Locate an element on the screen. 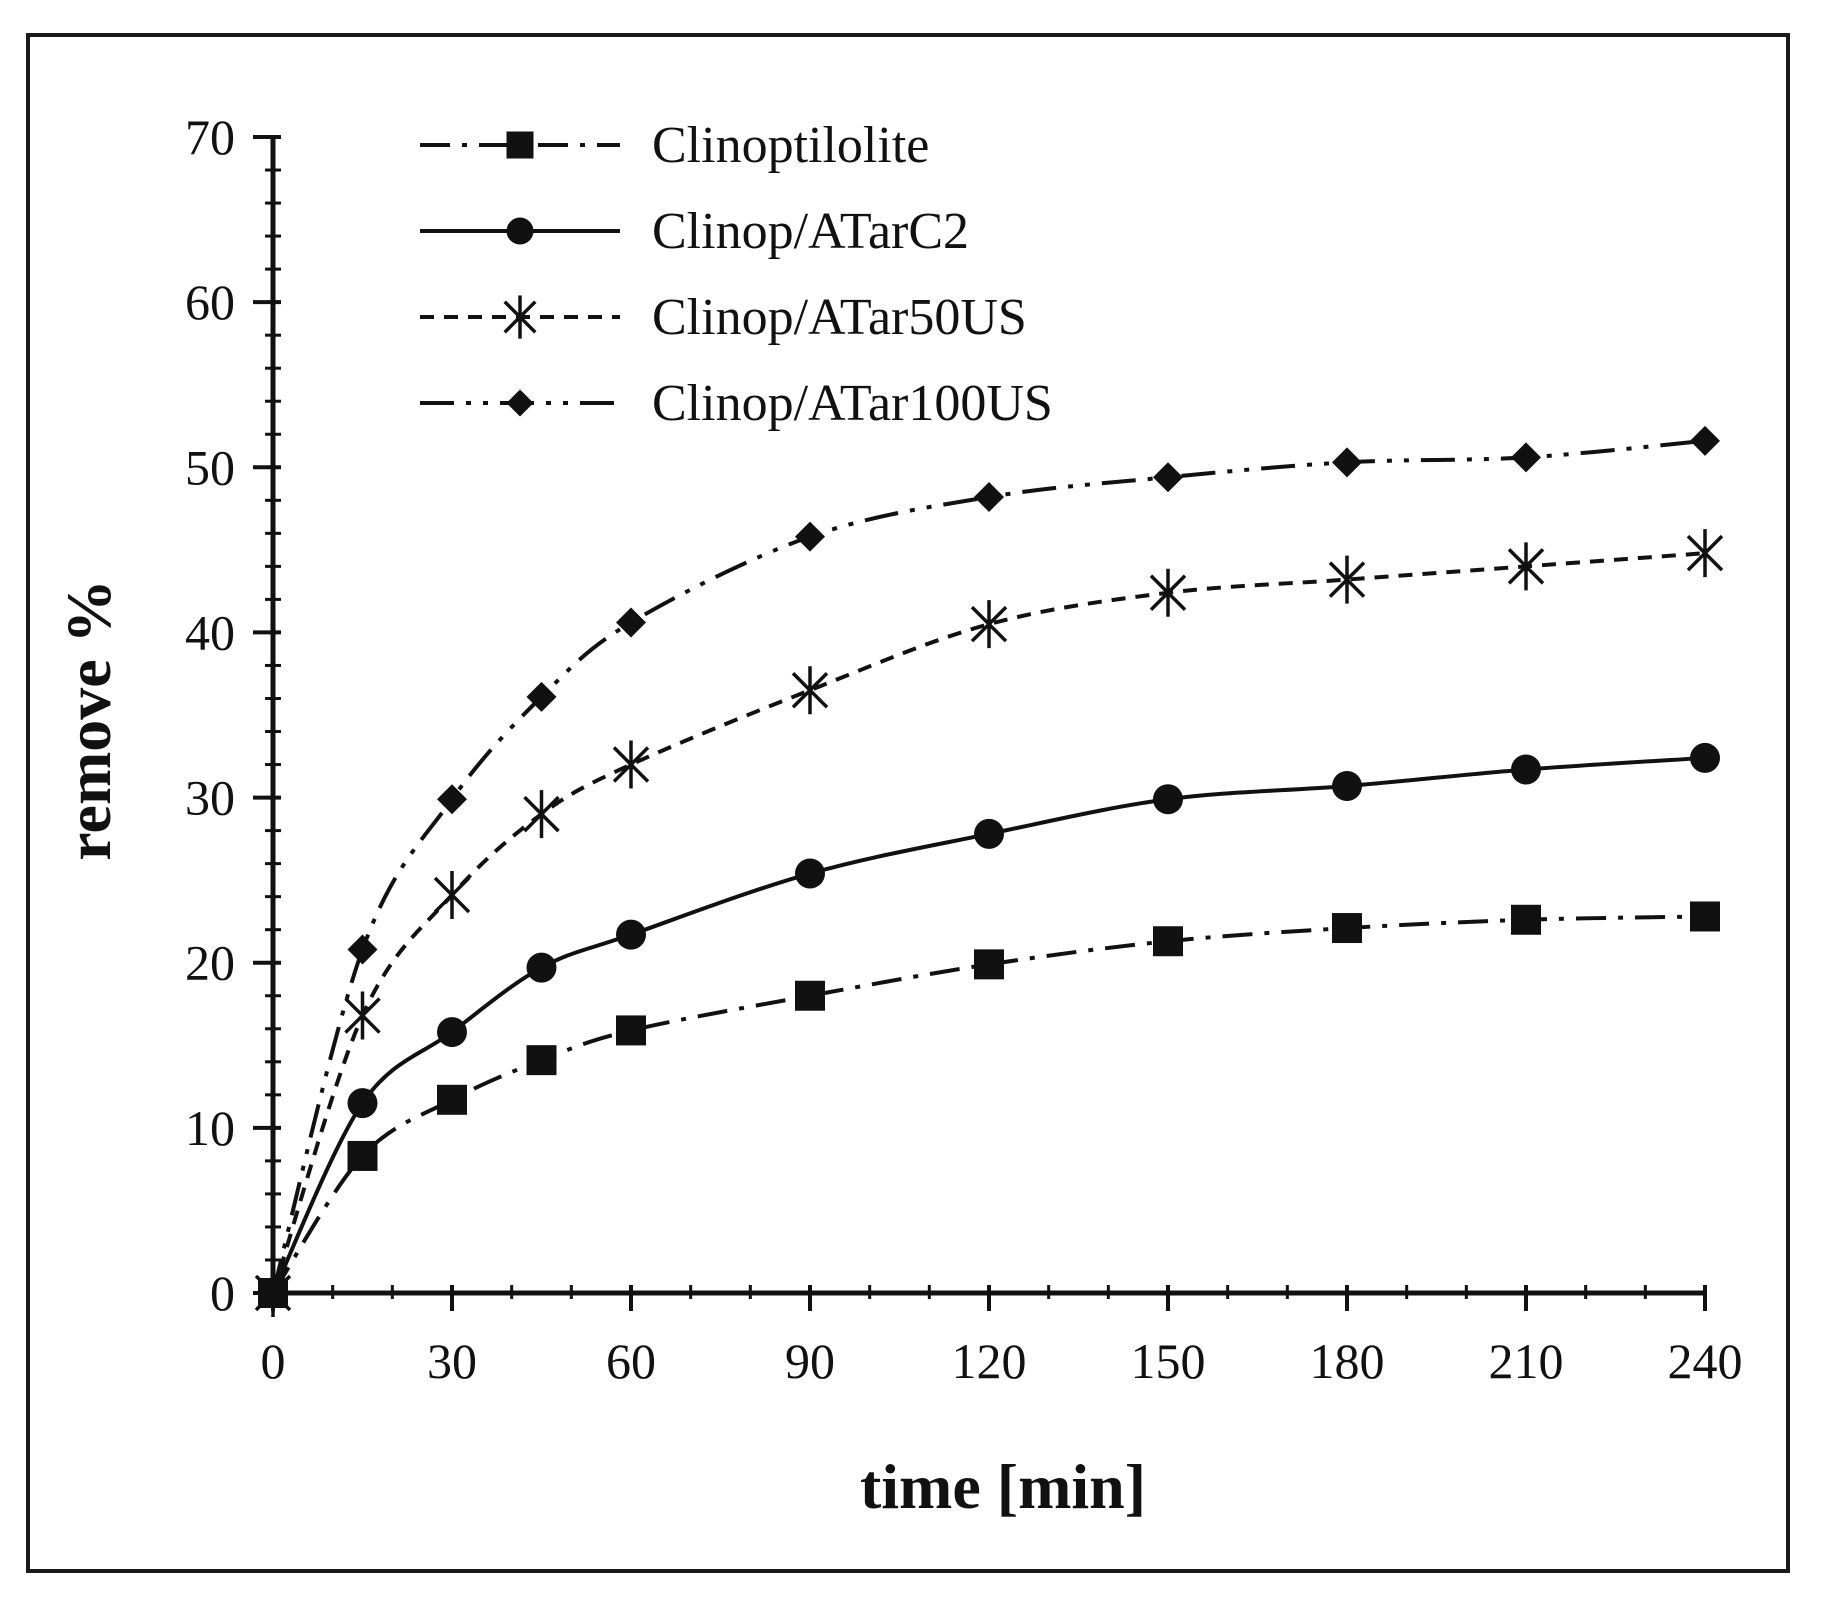 This screenshot has height=1612, width=1834. y-tick-label: 20 is located at coordinates (210, 963).